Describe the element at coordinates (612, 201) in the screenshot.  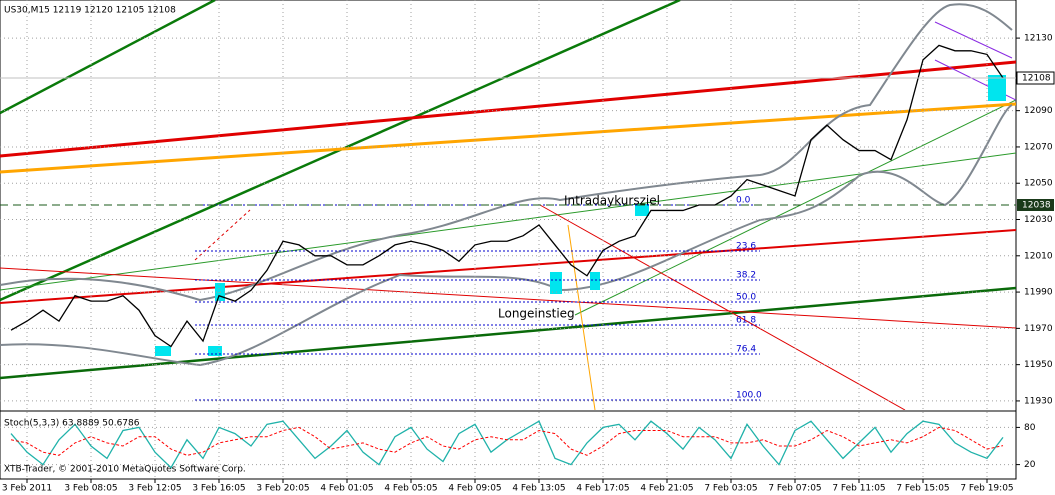
I see `annotation: Intradaykursziel` at that location.